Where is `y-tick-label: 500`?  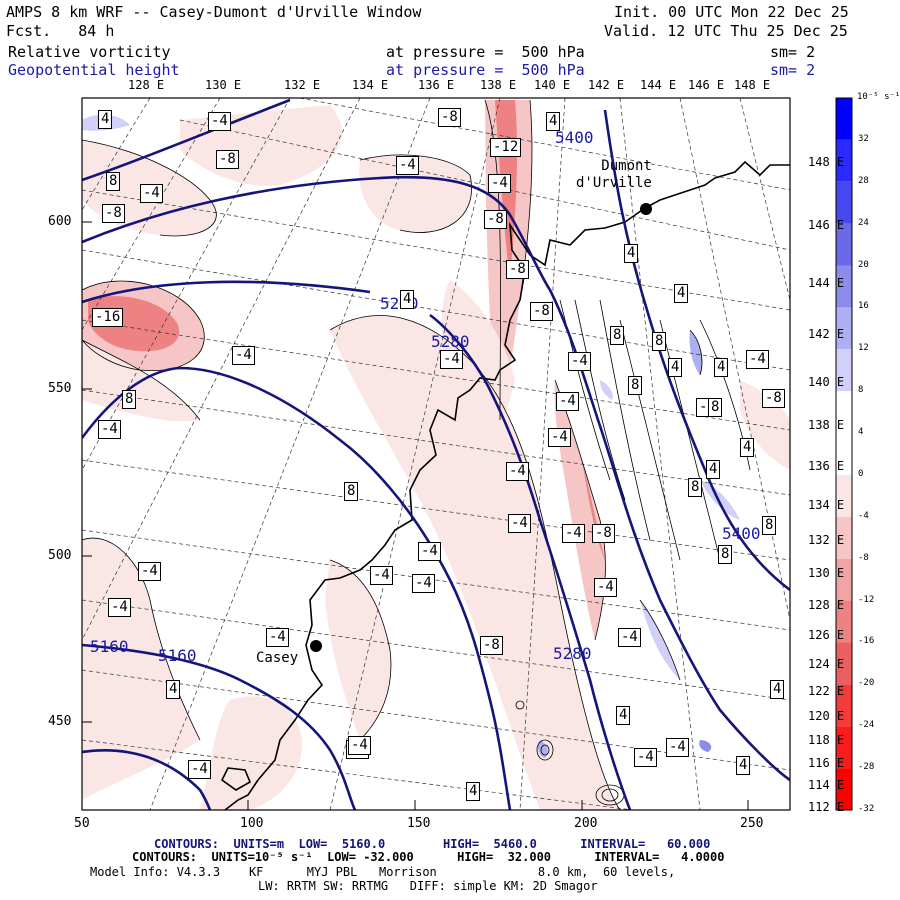 y-tick-label: 500 is located at coordinates (60, 555).